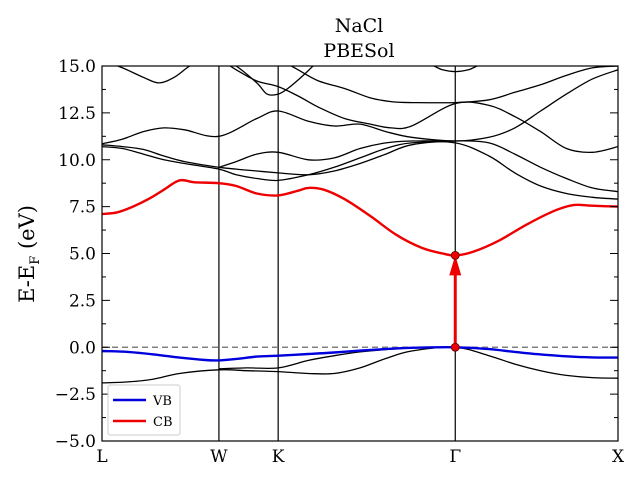 The width and height of the screenshot is (640, 480). I want to click on chart-title-line-2: PBESol, so click(358, 51).